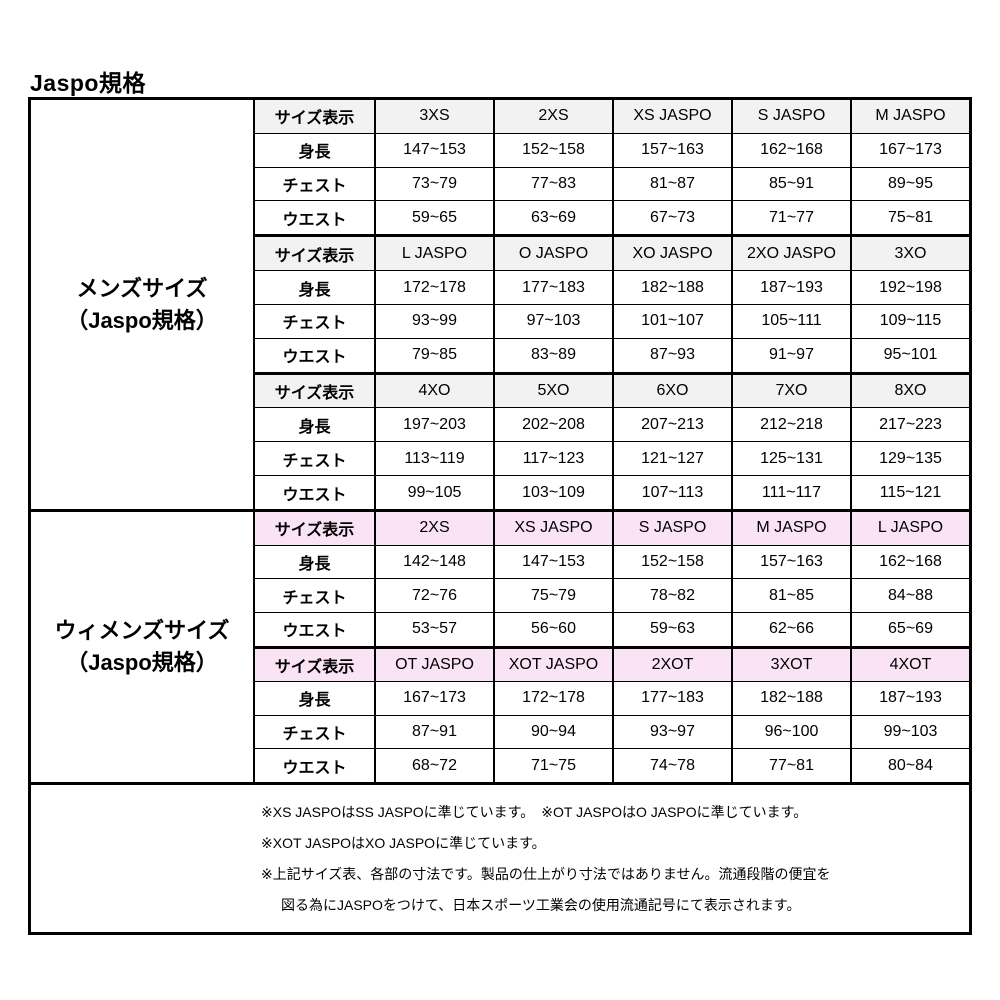 The image size is (1000, 1000). What do you see at coordinates (435, 116) in the screenshot?
I see `sizes-cell: 3XS` at bounding box center [435, 116].